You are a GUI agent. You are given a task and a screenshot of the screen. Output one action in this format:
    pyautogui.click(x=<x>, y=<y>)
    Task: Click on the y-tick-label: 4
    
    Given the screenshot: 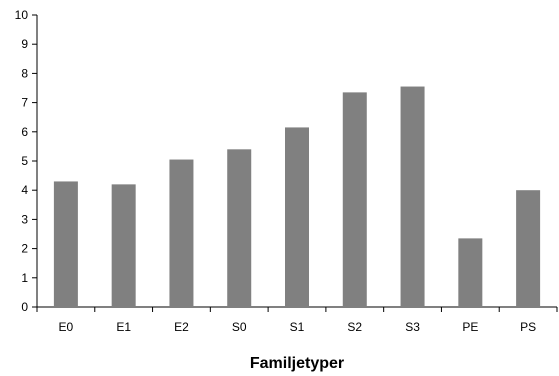 What is the action you would take?
    pyautogui.click(x=24, y=190)
    